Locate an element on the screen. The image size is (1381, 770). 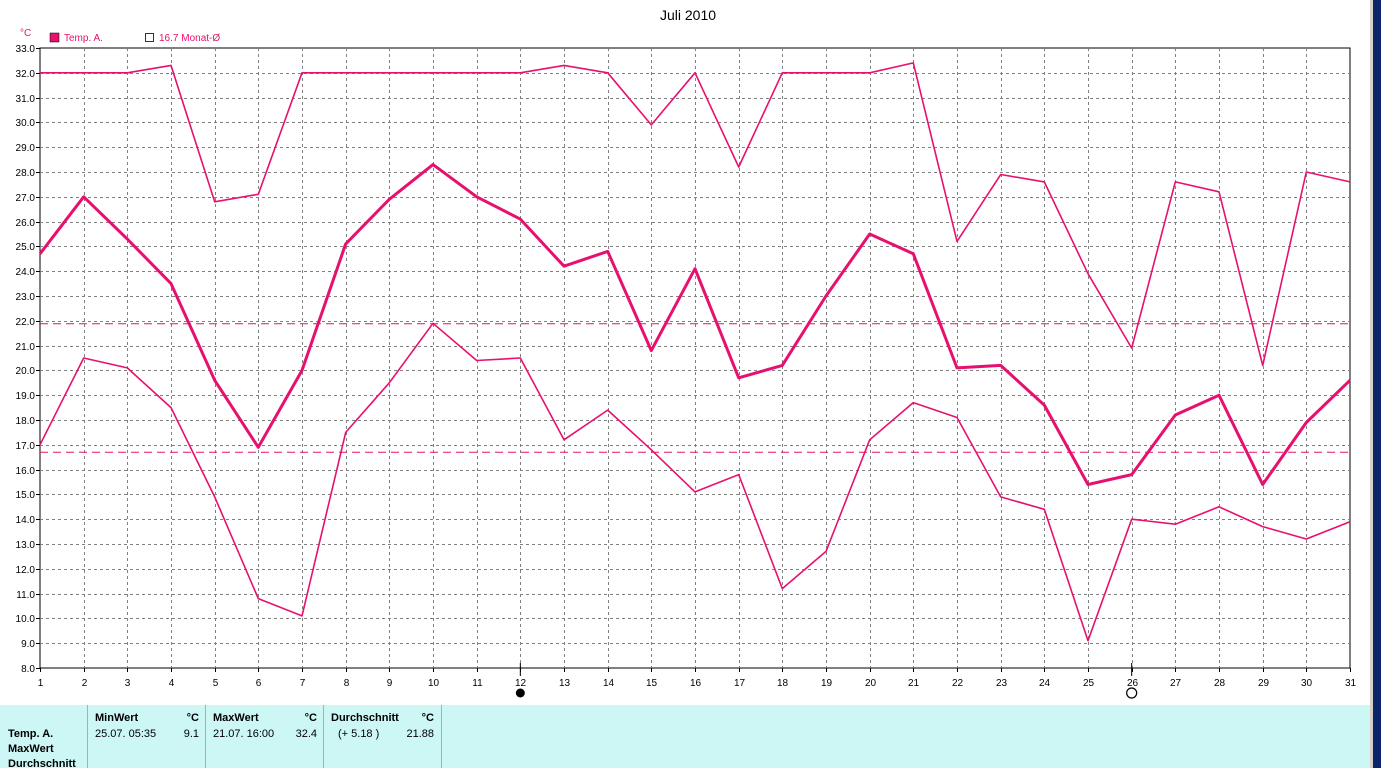
legend: Temp. A. 16.7 Monat-Ø is located at coordinates (134, 38).